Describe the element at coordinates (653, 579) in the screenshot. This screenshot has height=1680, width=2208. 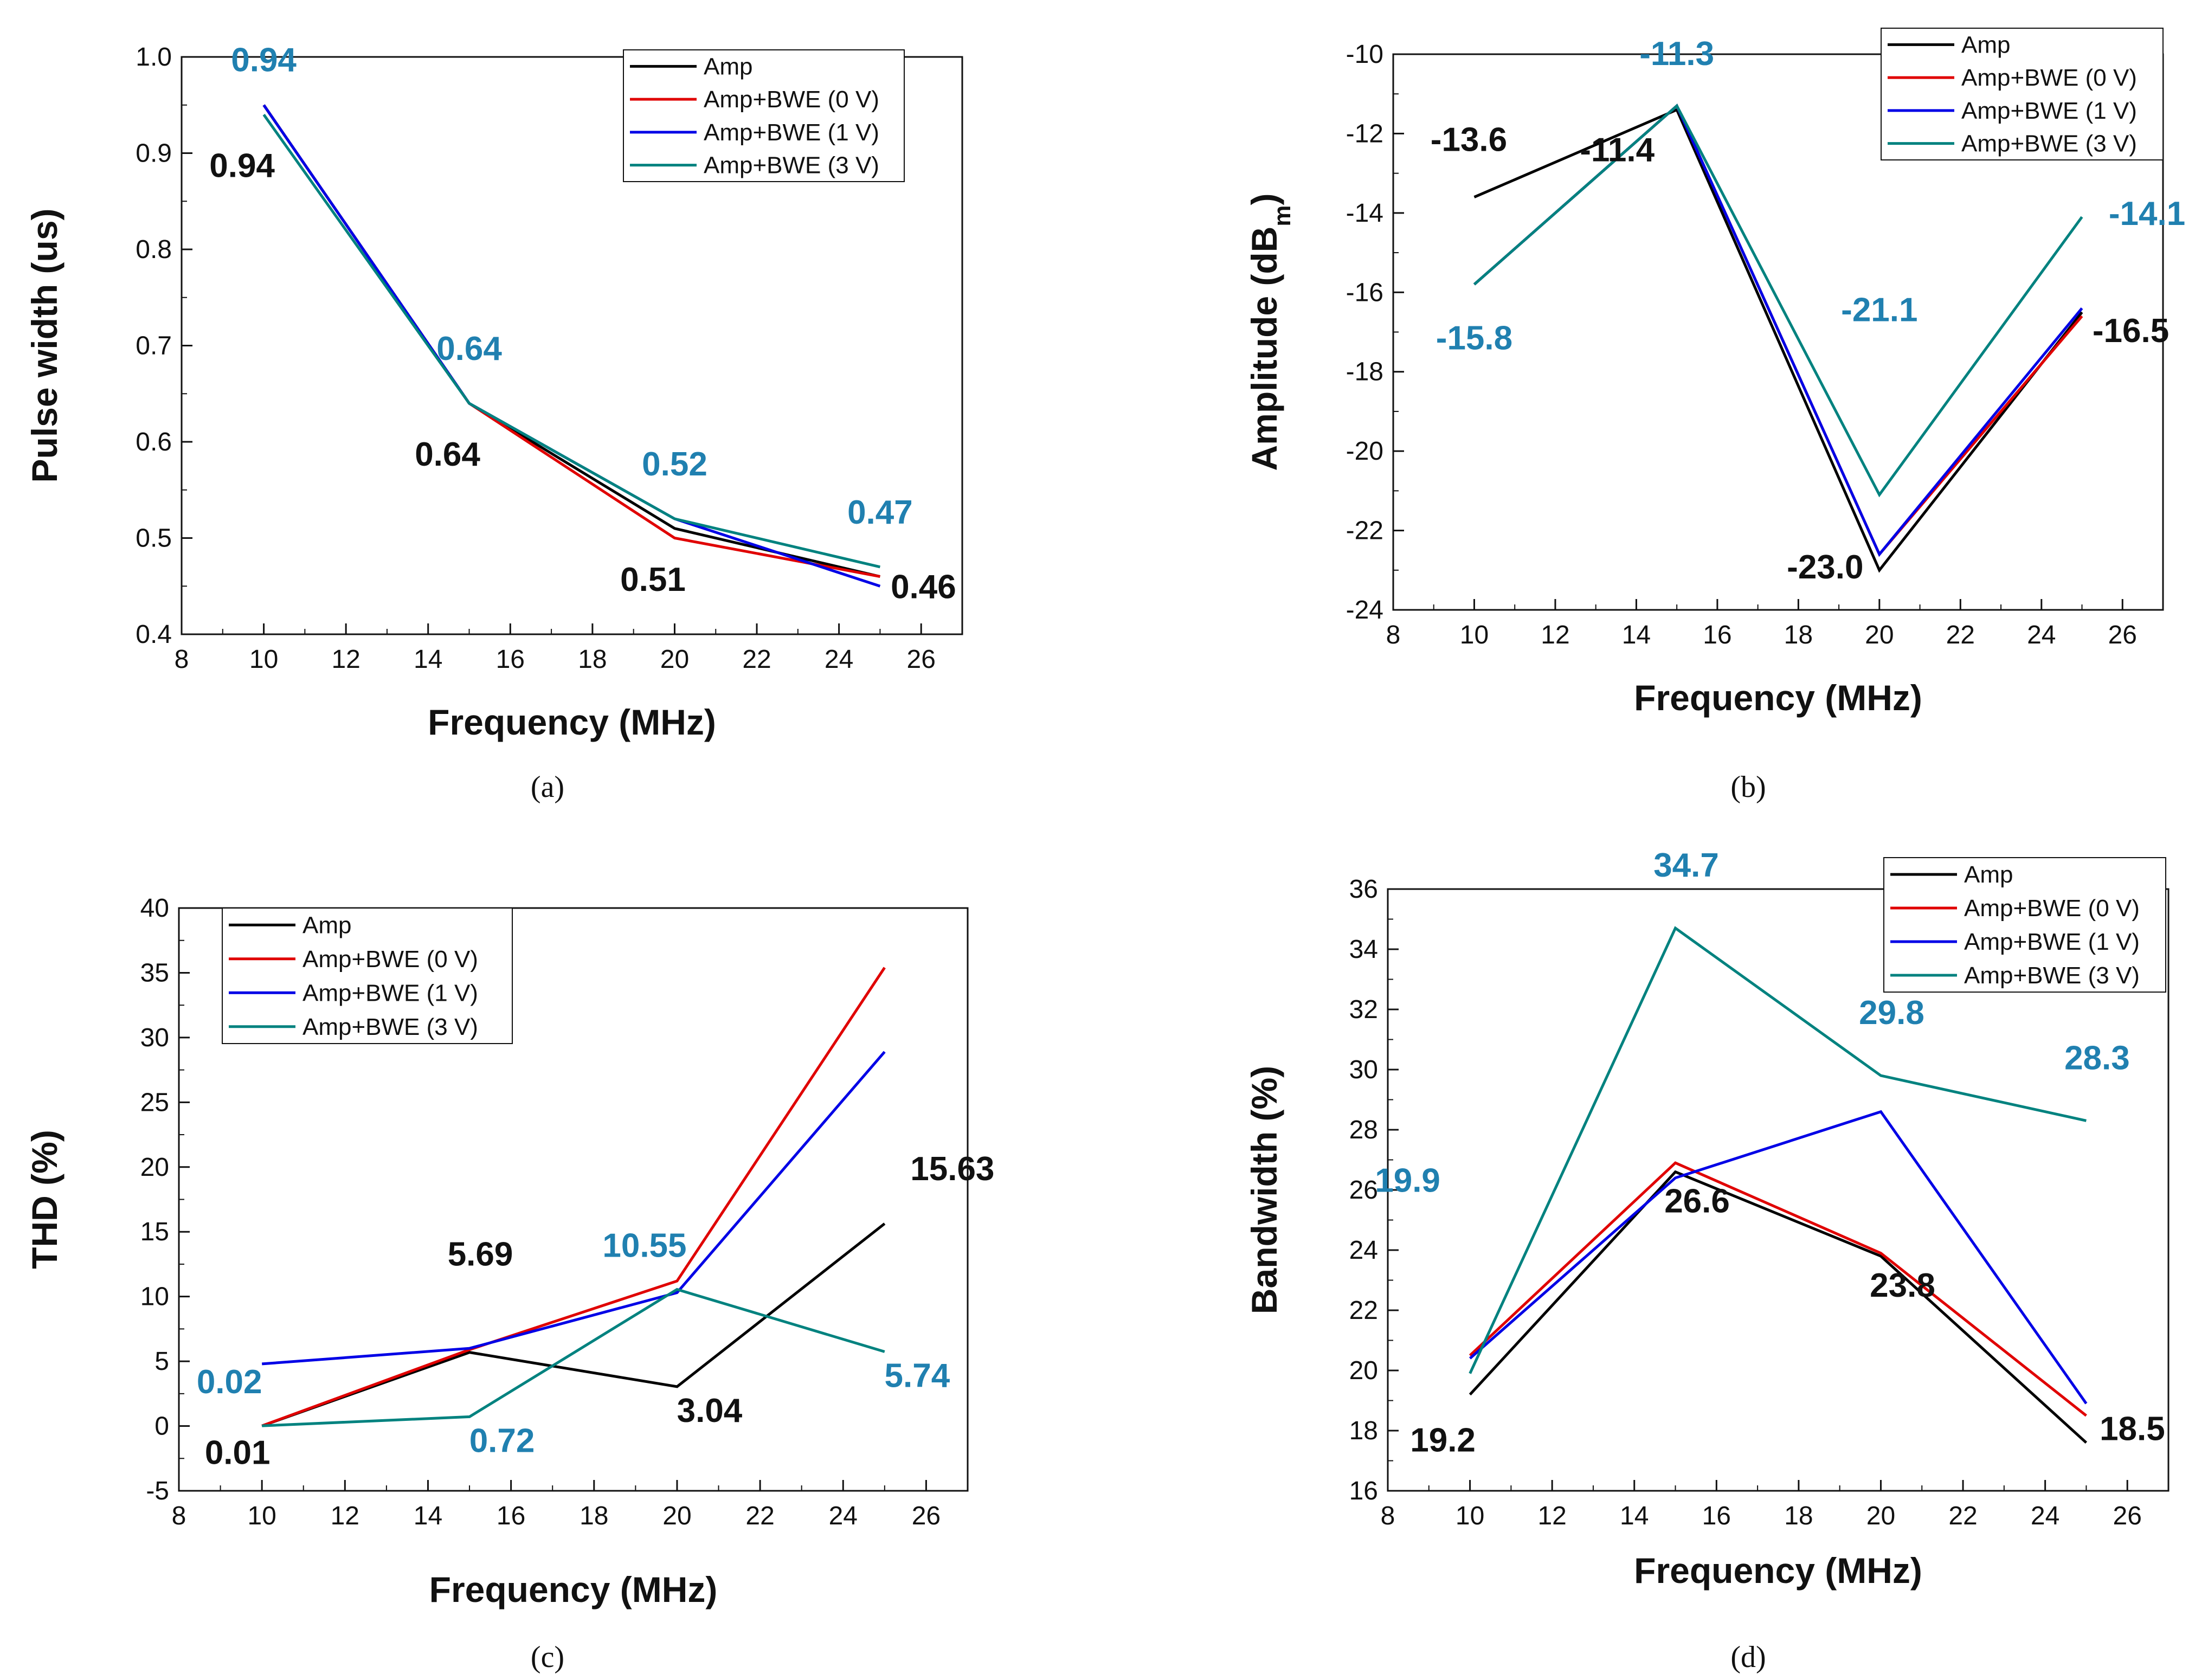
I see `data-label: 0.51` at that location.